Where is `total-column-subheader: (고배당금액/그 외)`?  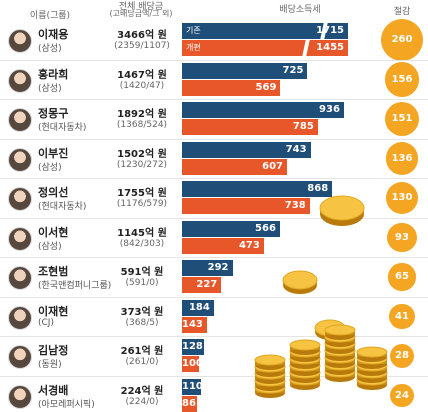 total-column-subheader: (고배당금액/그 외) is located at coordinates (141, 13).